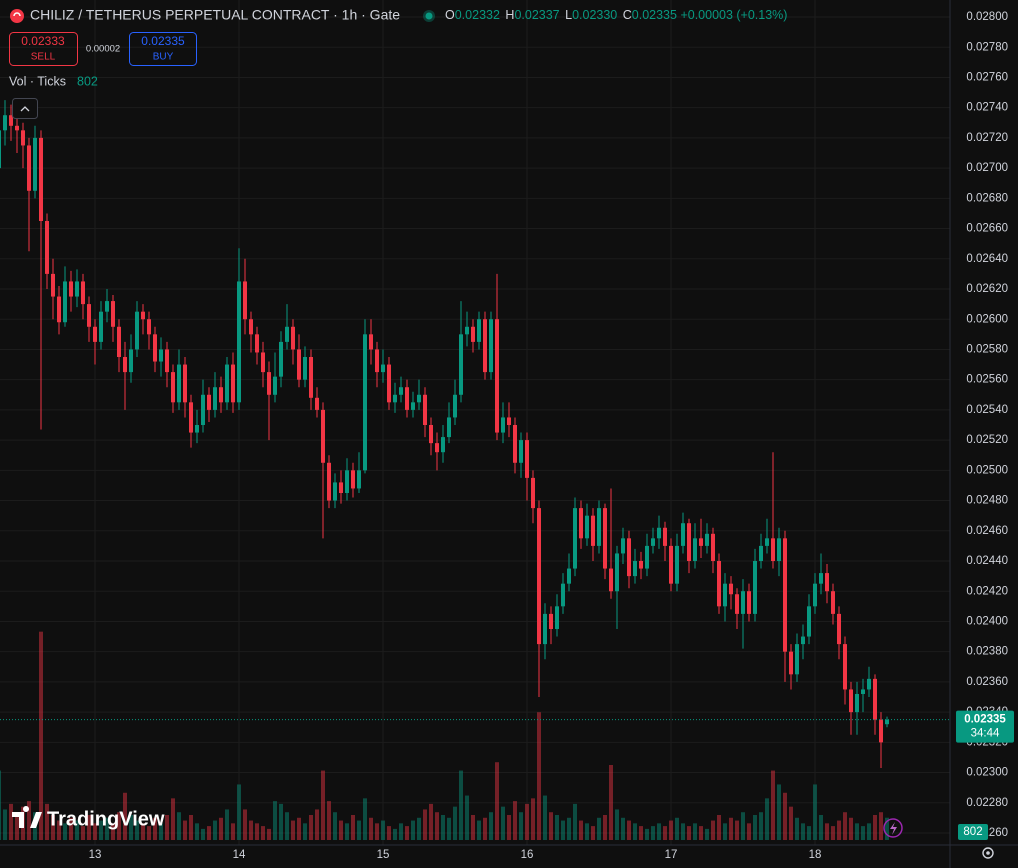 This screenshot has width=1018, height=868. I want to click on ohlc-key: O, so click(450, 15).